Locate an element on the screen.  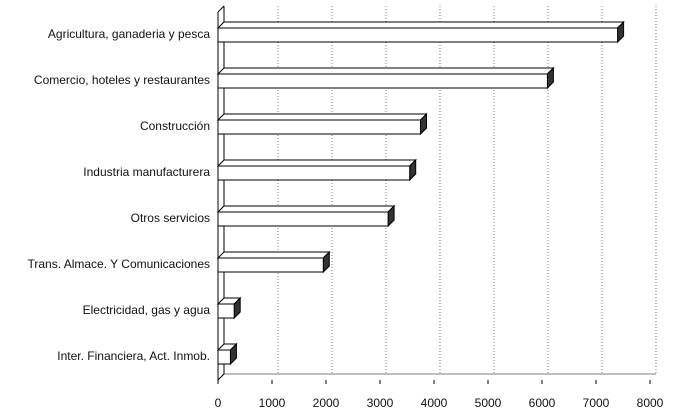
x-tick-label: 7000 is located at coordinates (596, 403).